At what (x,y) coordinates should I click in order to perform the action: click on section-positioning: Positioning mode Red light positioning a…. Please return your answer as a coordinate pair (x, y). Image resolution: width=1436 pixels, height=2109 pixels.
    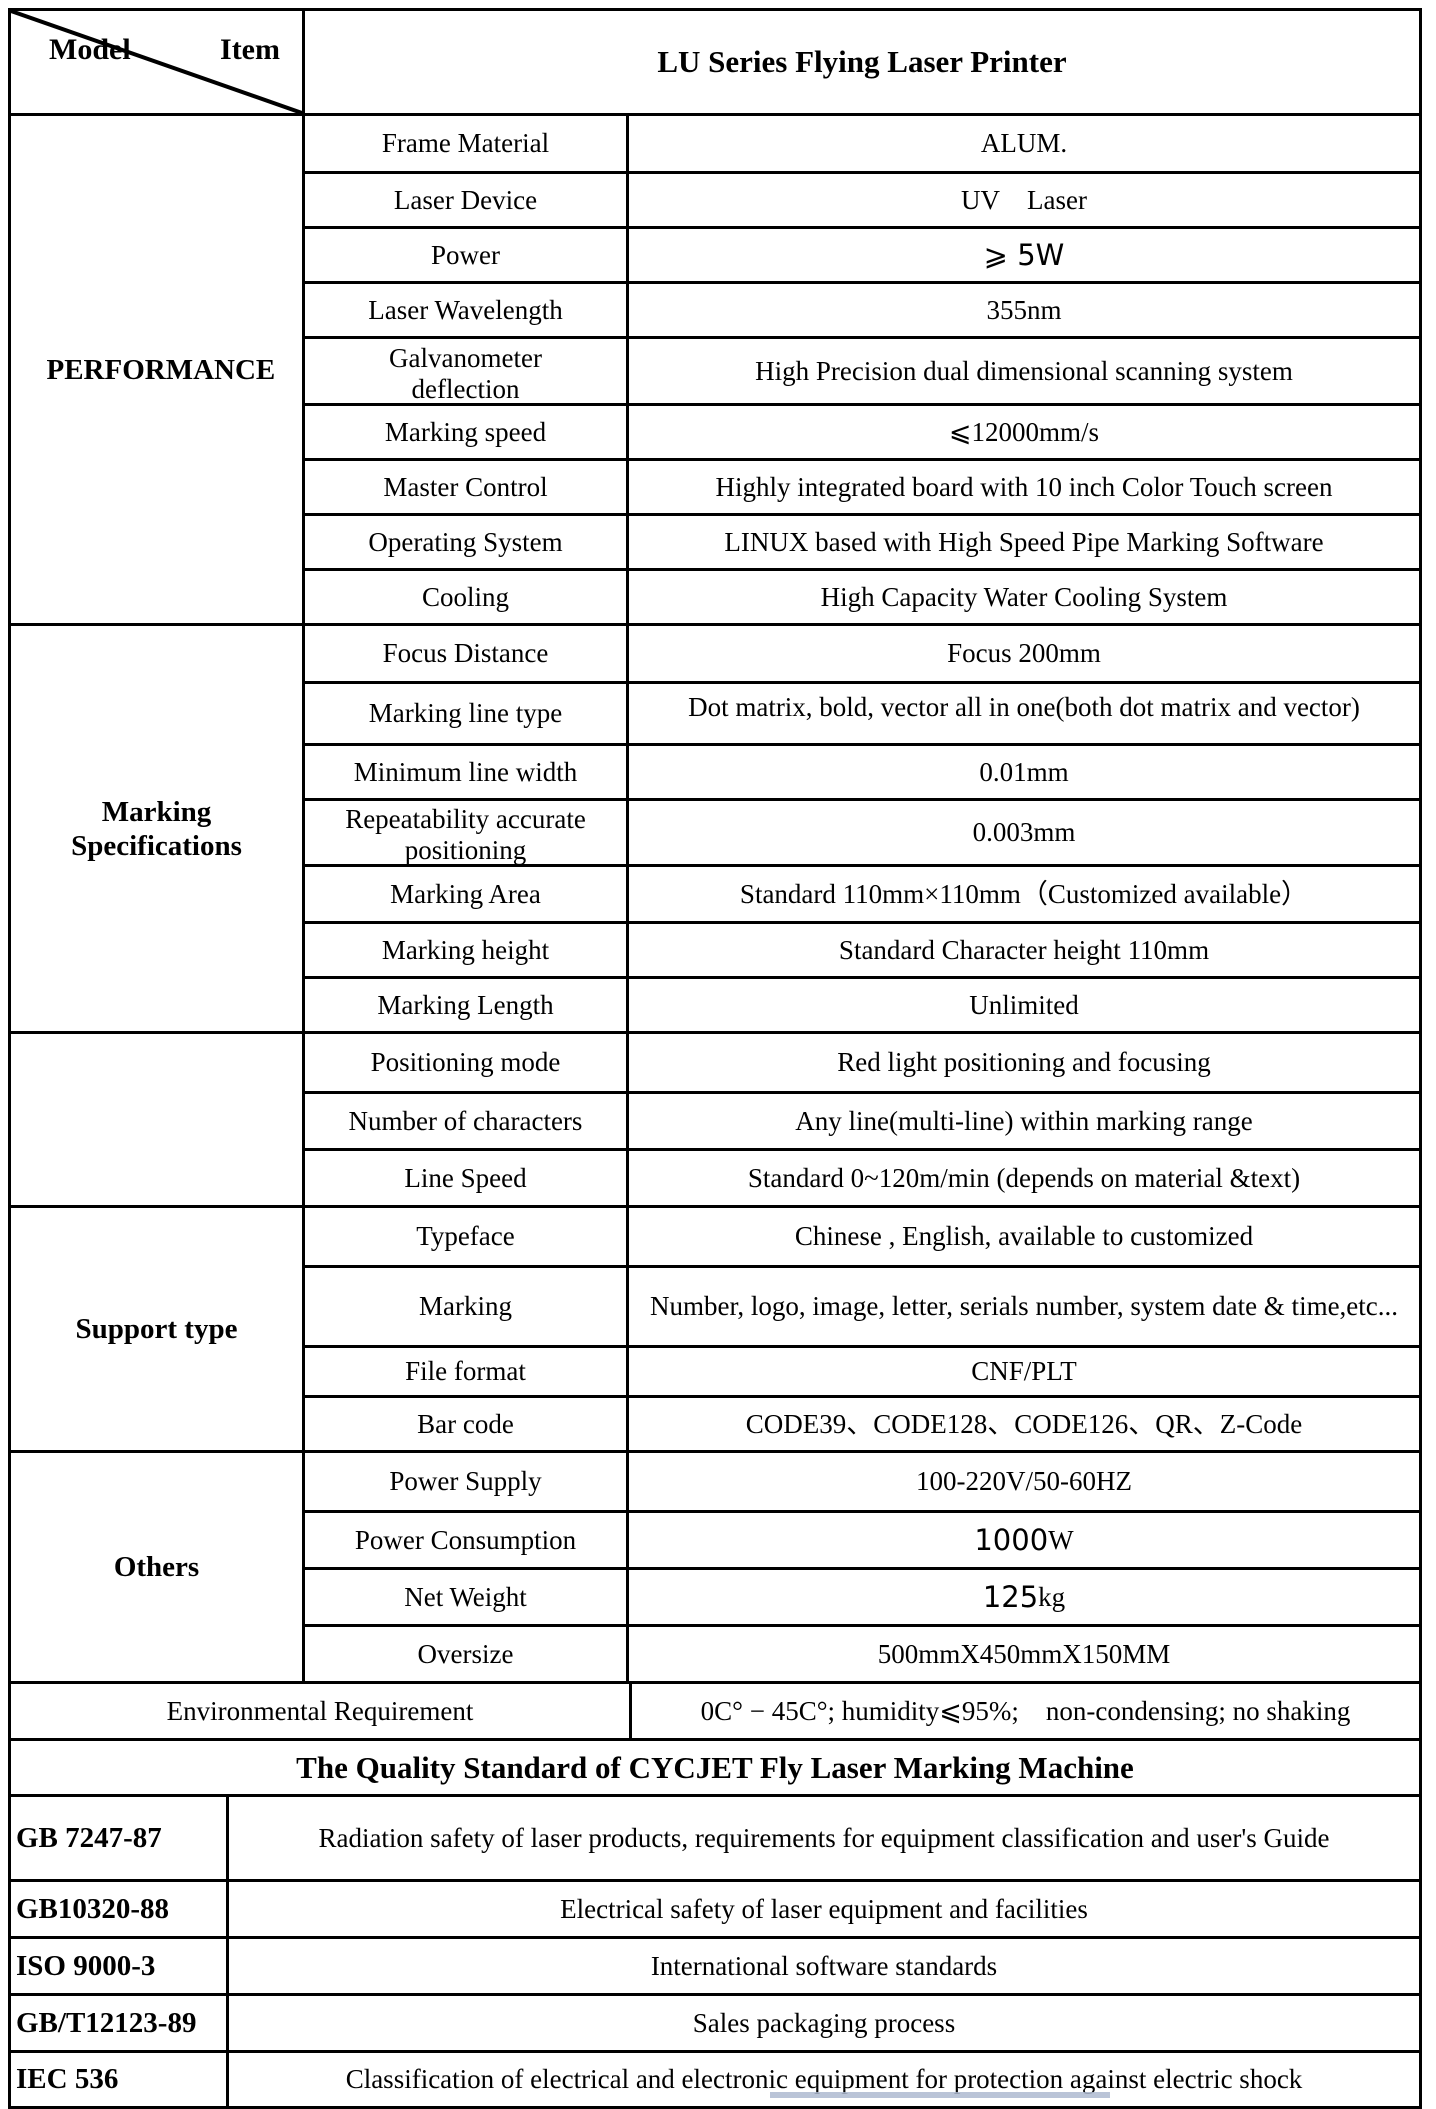
    Looking at the image, I should click on (715, 1118).